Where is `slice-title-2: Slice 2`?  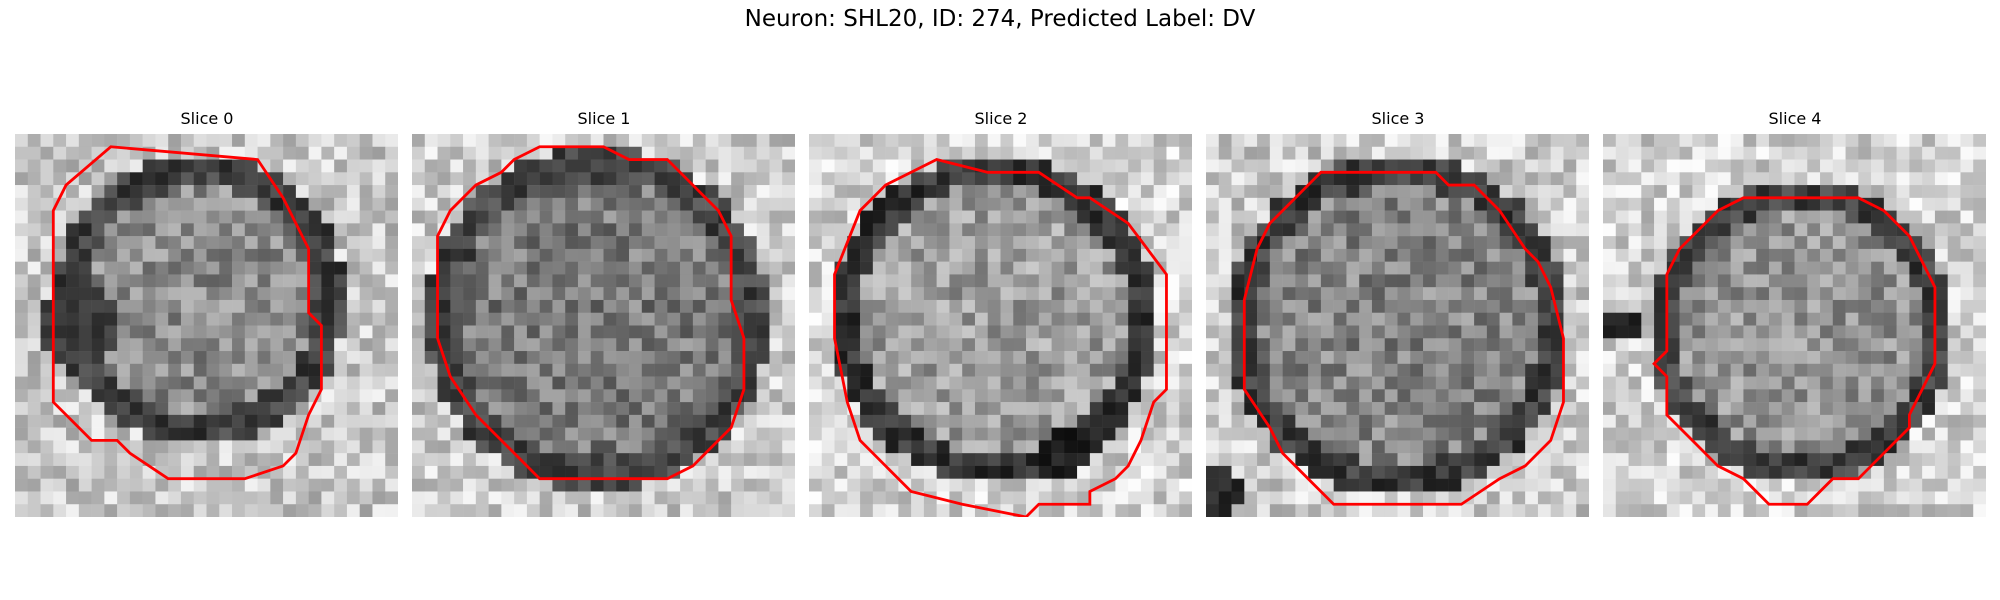
slice-title-2: Slice 2 is located at coordinates (1001, 118).